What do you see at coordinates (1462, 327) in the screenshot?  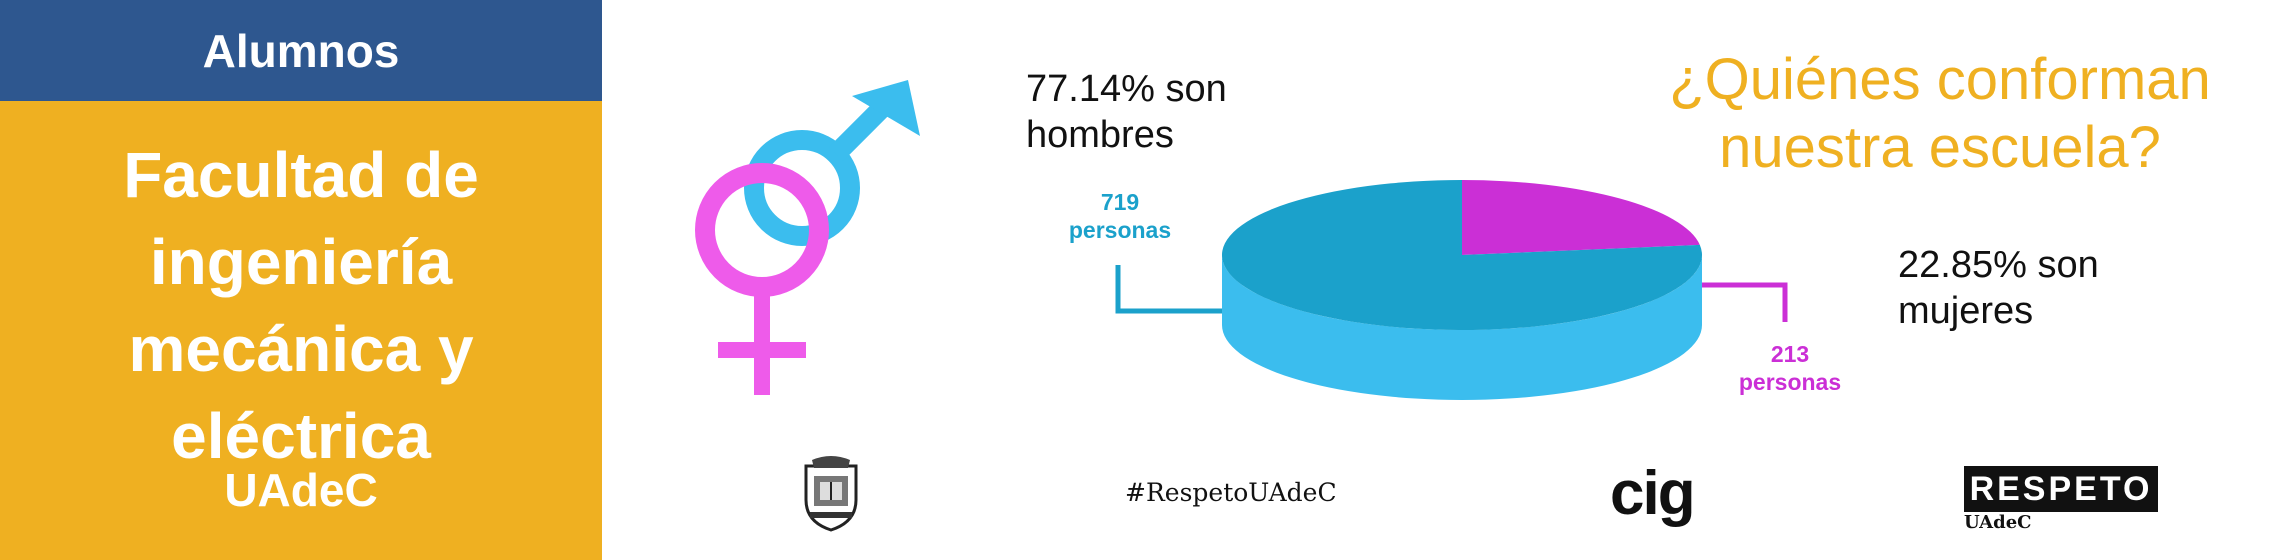 I see `pie-side-wall` at bounding box center [1462, 327].